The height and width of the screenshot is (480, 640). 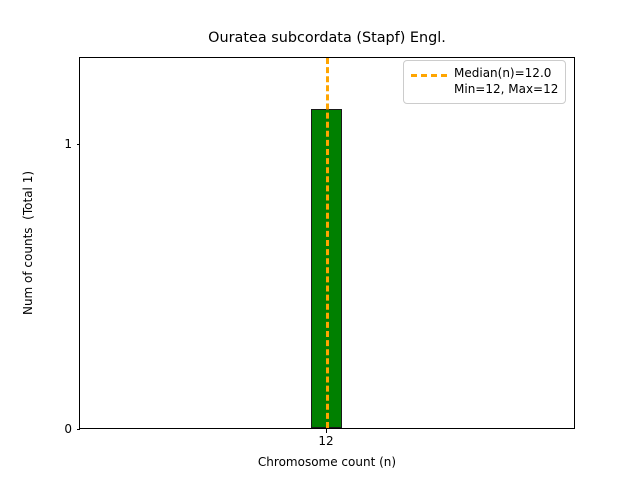 What do you see at coordinates (327, 38) in the screenshot?
I see `chart-title: Ouratea subcordata (Stapf) Engl.` at bounding box center [327, 38].